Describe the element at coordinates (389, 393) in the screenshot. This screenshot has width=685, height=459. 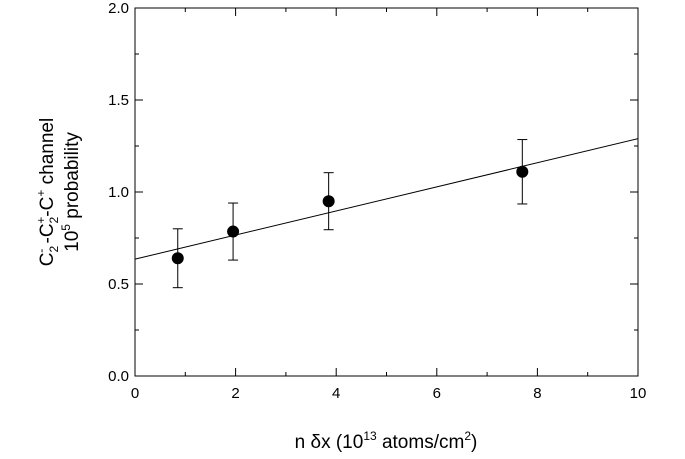
I see `x-tick-labels: 0 2 4 6 8 10` at that location.